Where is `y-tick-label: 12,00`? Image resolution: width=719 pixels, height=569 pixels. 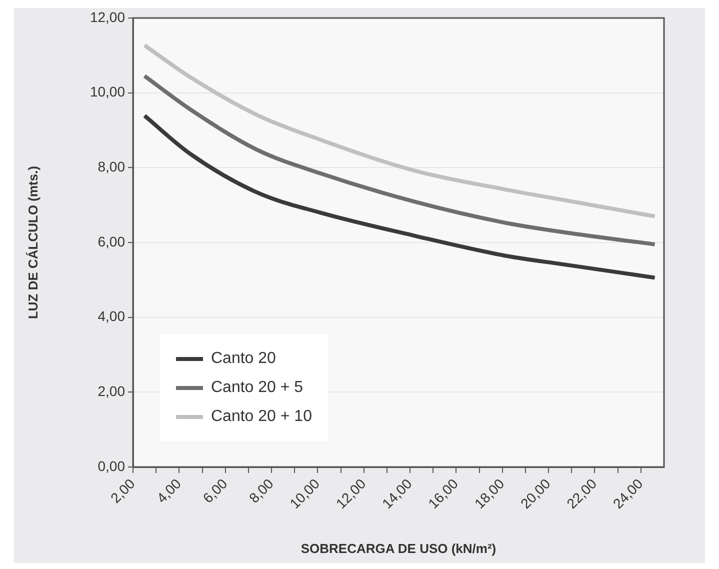 y-tick-label: 12,00 is located at coordinates (108, 16).